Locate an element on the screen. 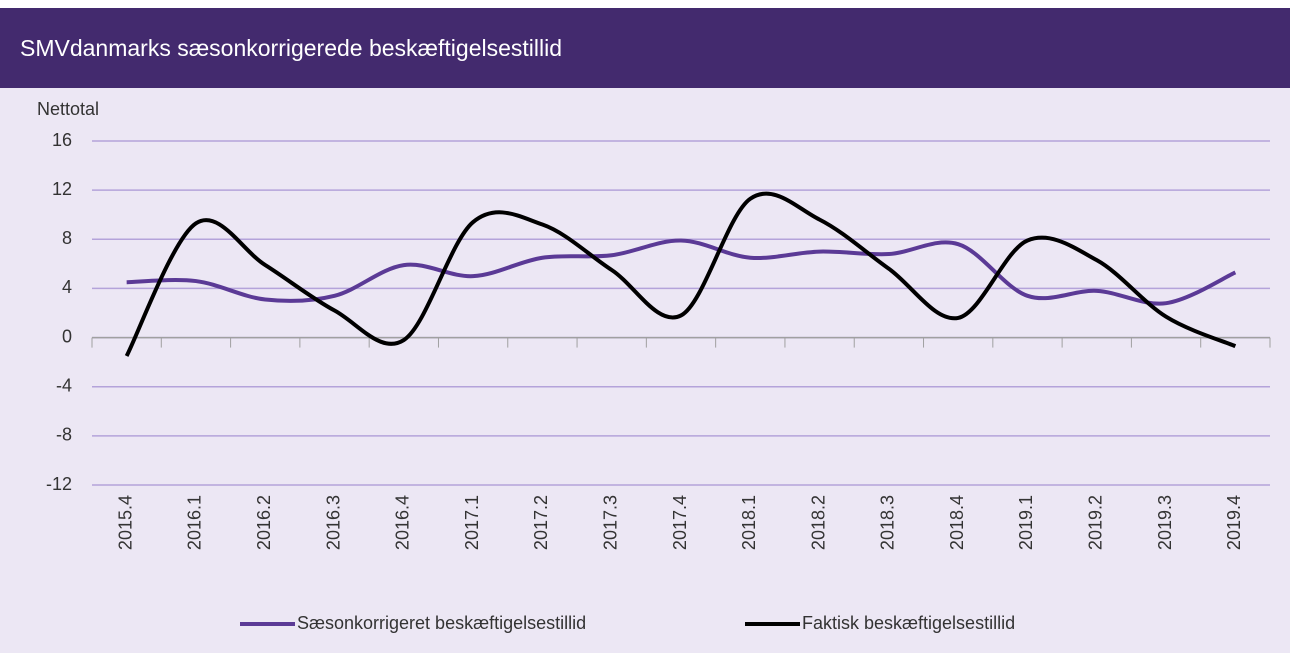 The width and height of the screenshot is (1290, 653). x-tick-label: 2017.4 is located at coordinates (680, 522).